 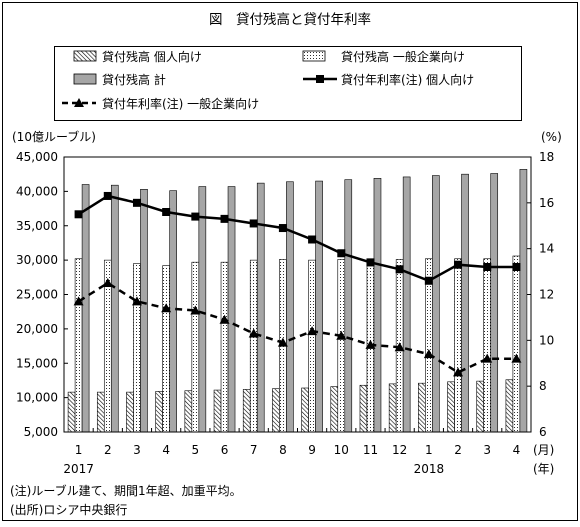 I want to click on legend-triangle-marker, so click(x=79, y=102).